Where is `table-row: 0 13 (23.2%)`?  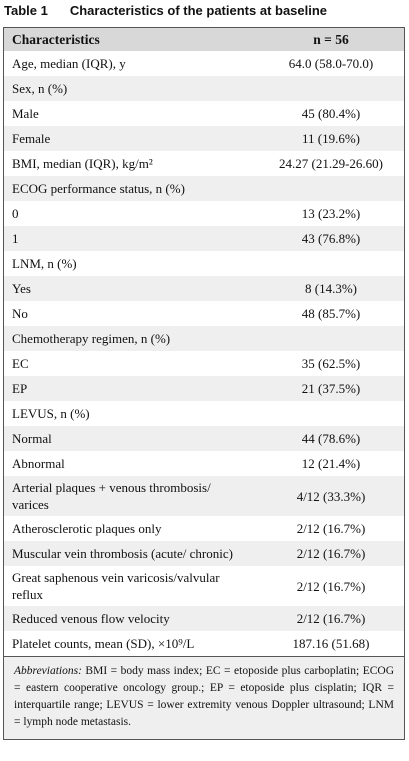 table-row: 0 13 (23.2%) is located at coordinates (204, 213).